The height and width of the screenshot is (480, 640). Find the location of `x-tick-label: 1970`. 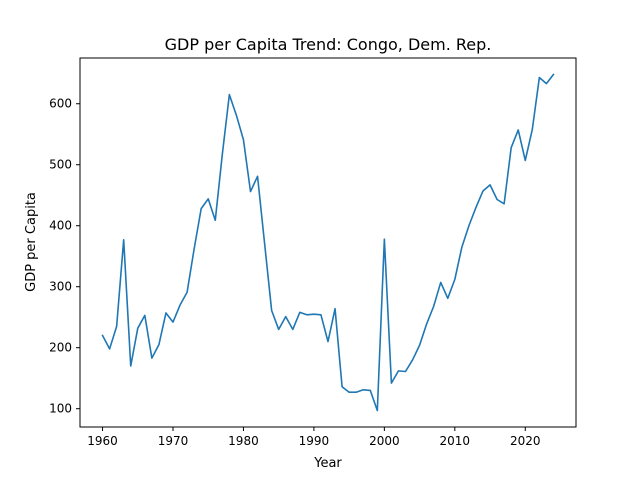

x-tick-label: 1970 is located at coordinates (173, 441).